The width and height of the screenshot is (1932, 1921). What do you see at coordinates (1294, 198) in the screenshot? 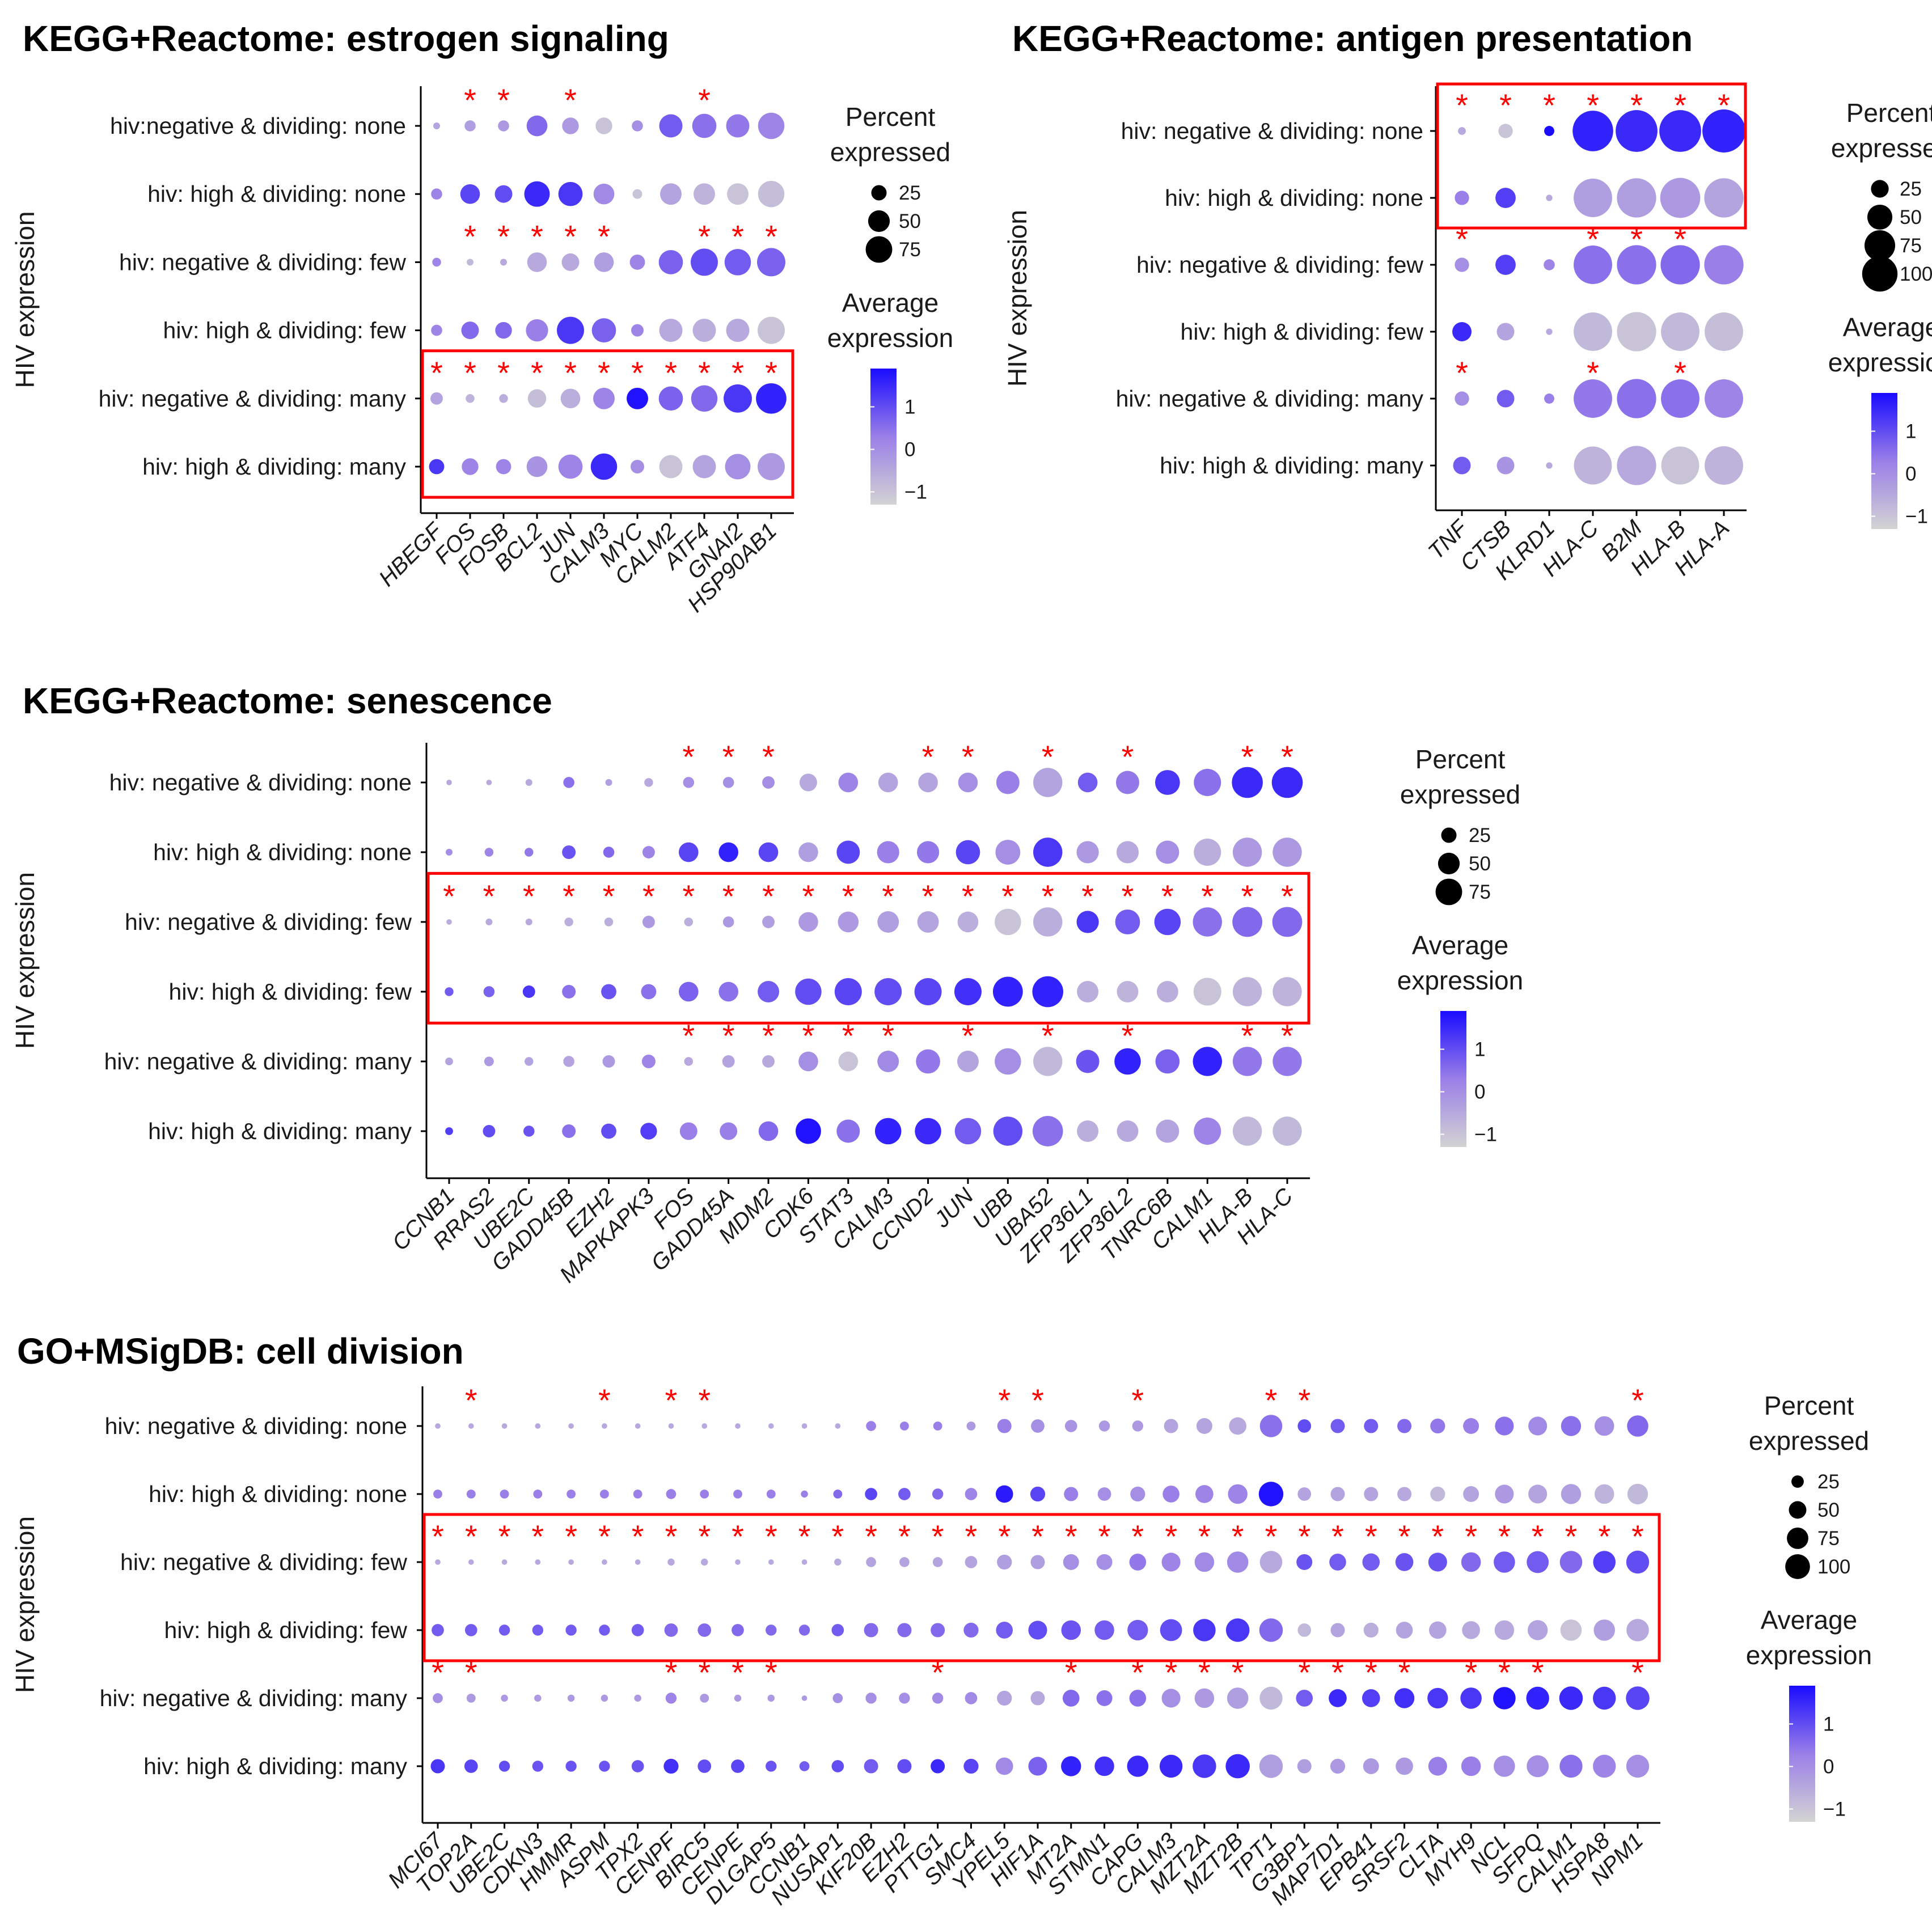
I see `row-label: hiv: high & dividing: none` at bounding box center [1294, 198].